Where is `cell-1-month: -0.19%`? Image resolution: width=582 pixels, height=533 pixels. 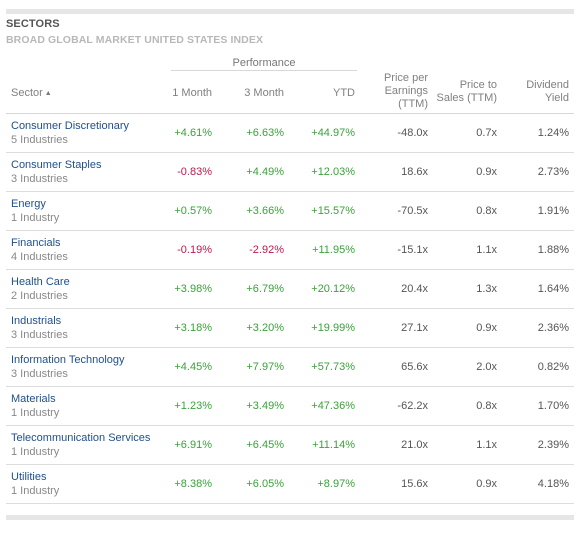
cell-1-month: -0.19% is located at coordinates (194, 250).